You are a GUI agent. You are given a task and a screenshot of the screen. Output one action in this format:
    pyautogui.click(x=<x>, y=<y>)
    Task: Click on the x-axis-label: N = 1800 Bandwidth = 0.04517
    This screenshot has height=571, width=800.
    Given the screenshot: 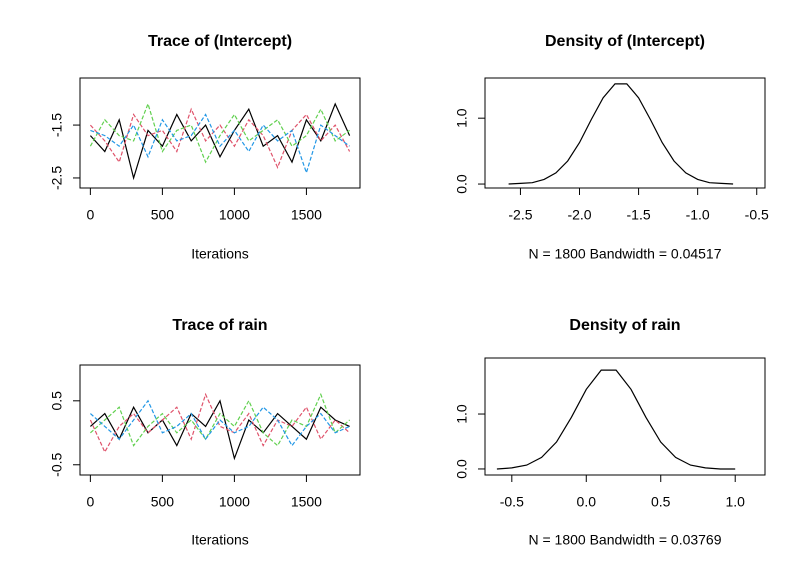 What is the action you would take?
    pyautogui.click(x=624, y=254)
    